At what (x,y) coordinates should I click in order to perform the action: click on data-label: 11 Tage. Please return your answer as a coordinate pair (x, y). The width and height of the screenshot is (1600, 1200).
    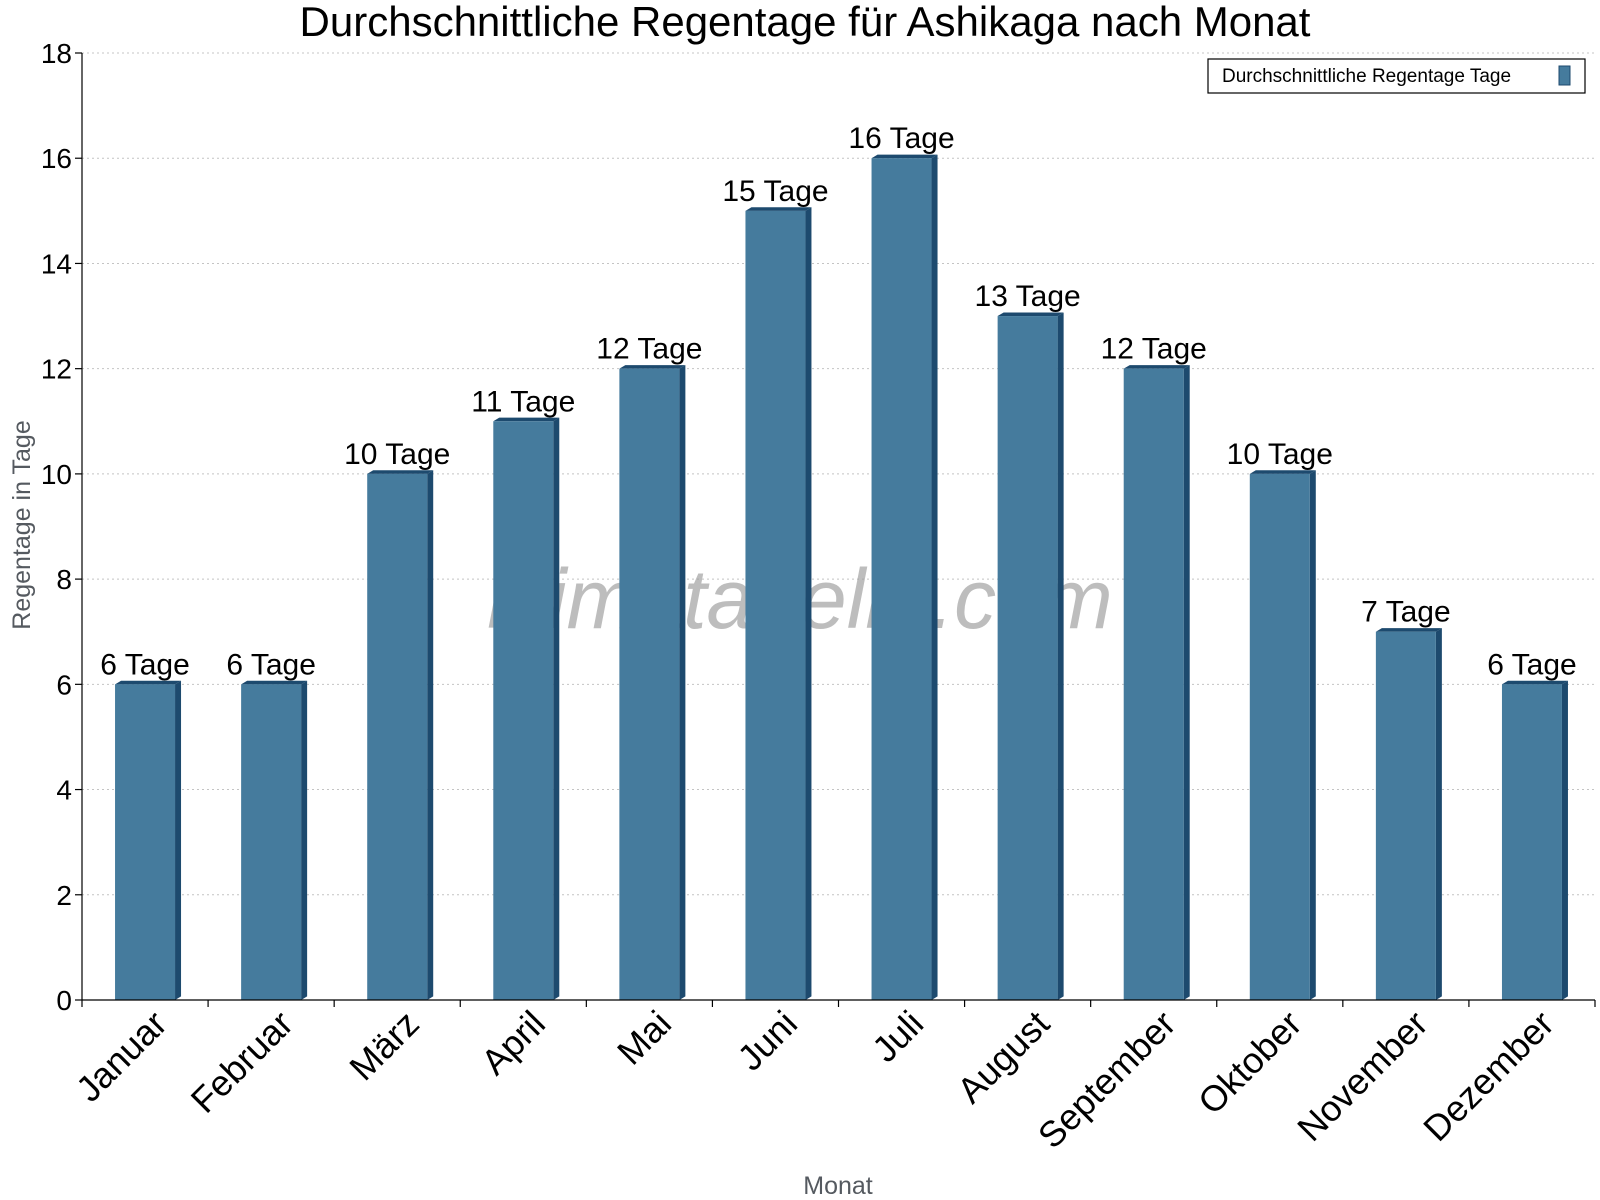
    Looking at the image, I should click on (523, 401).